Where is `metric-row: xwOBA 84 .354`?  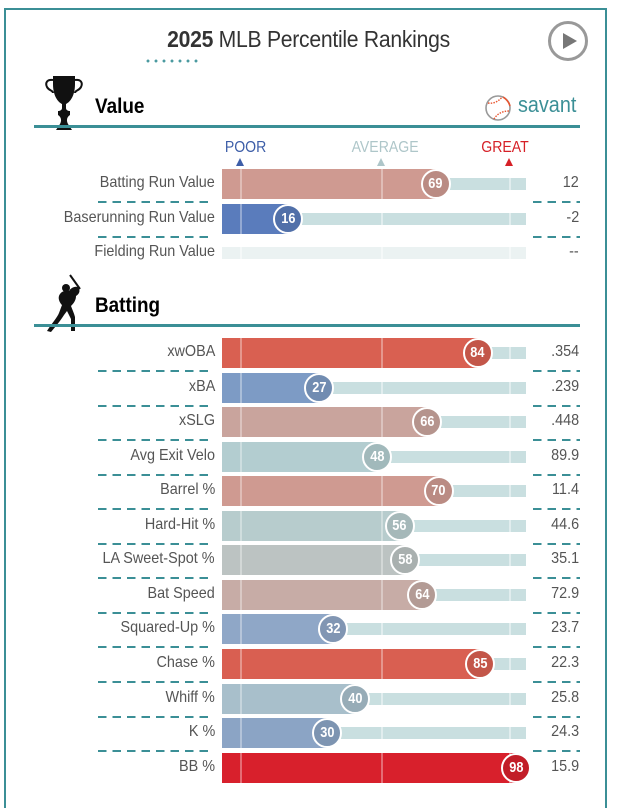 metric-row: xwOBA 84 .354 is located at coordinates (308, 353).